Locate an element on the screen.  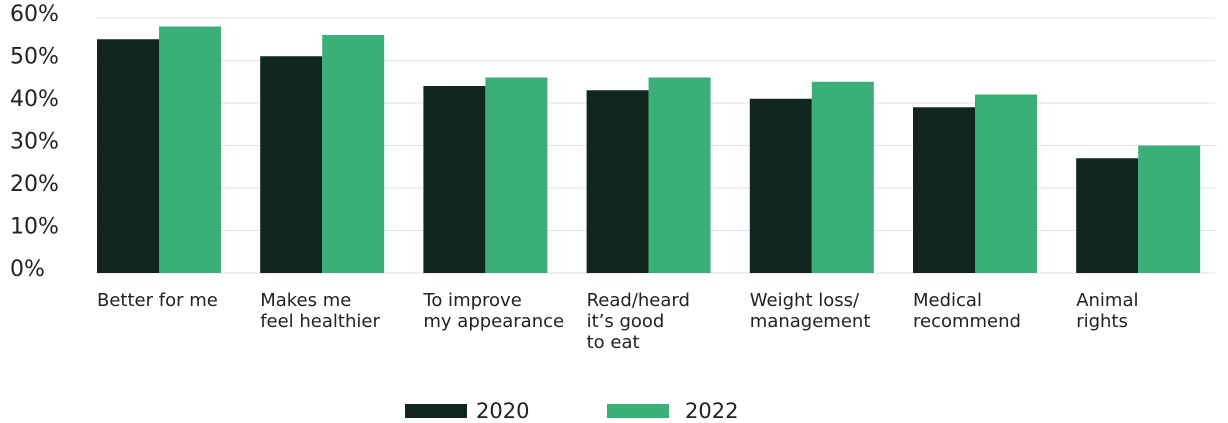
y-tick-label: 60% is located at coordinates (34, 14).